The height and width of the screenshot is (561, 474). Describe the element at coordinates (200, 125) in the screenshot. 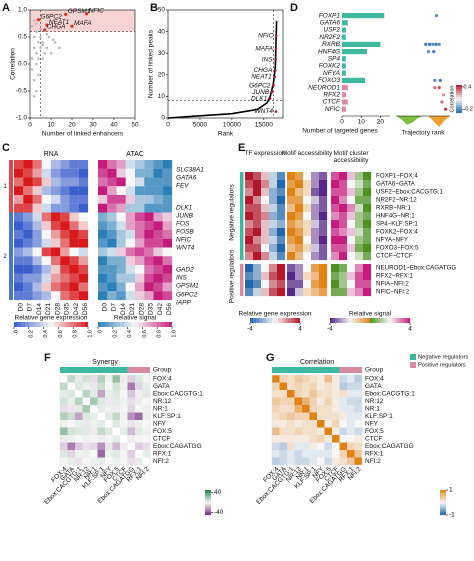

I see `x-tick-label: 5000` at that location.